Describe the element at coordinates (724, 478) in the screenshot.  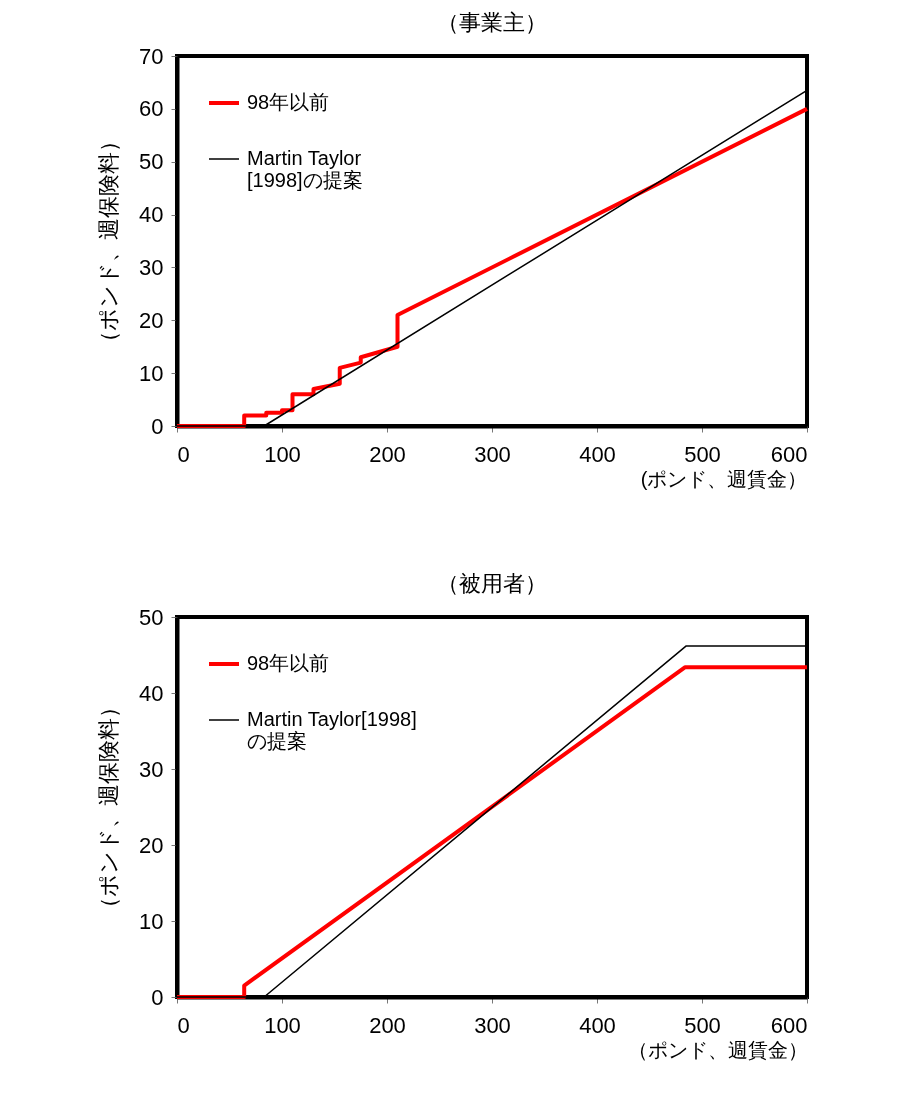
I see `x-axis-title: (ポンド、週賃金）` at that location.